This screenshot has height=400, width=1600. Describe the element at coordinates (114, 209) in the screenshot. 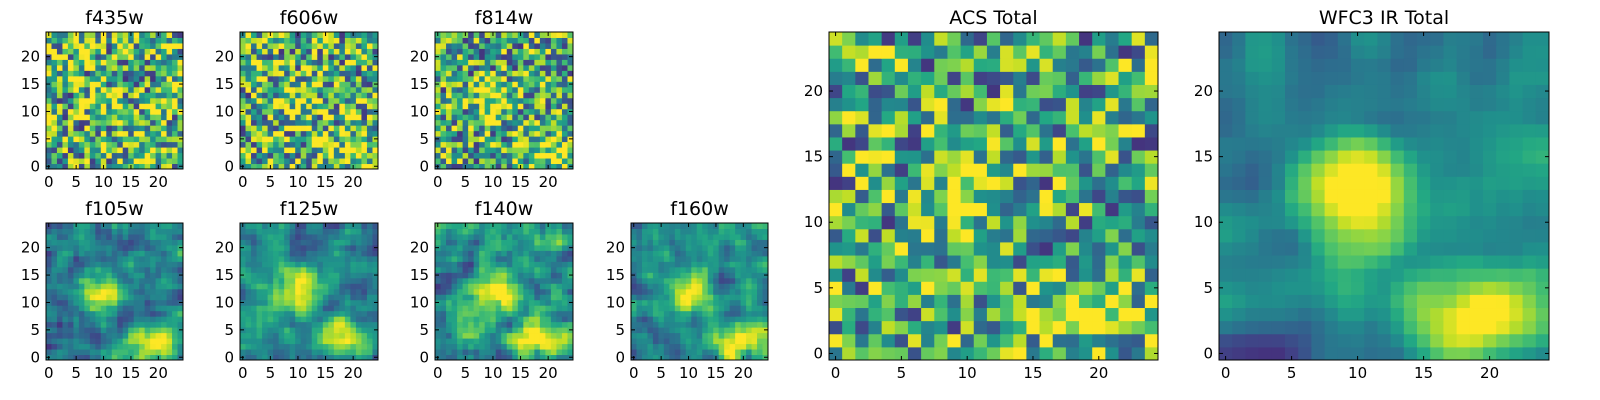

I see `panel-title: f105w` at that location.